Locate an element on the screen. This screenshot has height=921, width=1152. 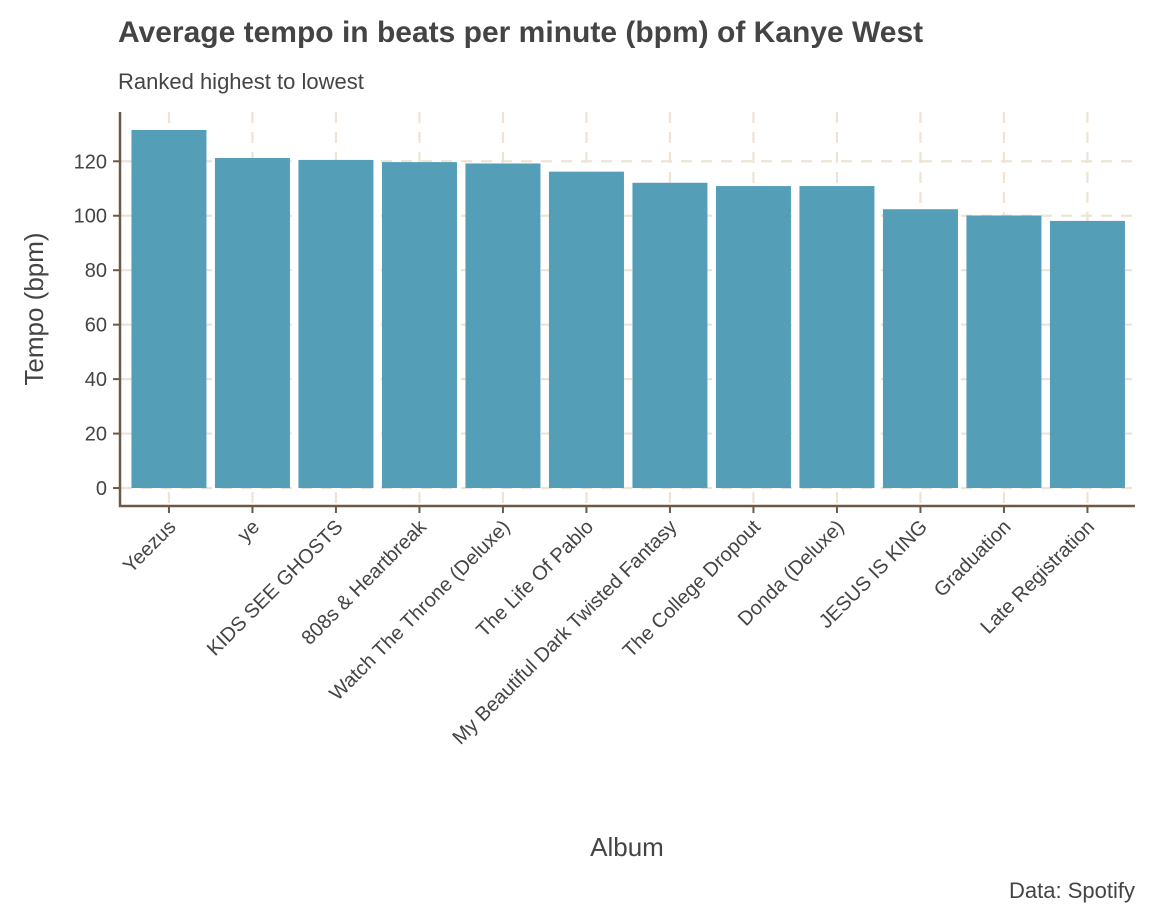
y-tick-label: 60 is located at coordinates (96, 326).